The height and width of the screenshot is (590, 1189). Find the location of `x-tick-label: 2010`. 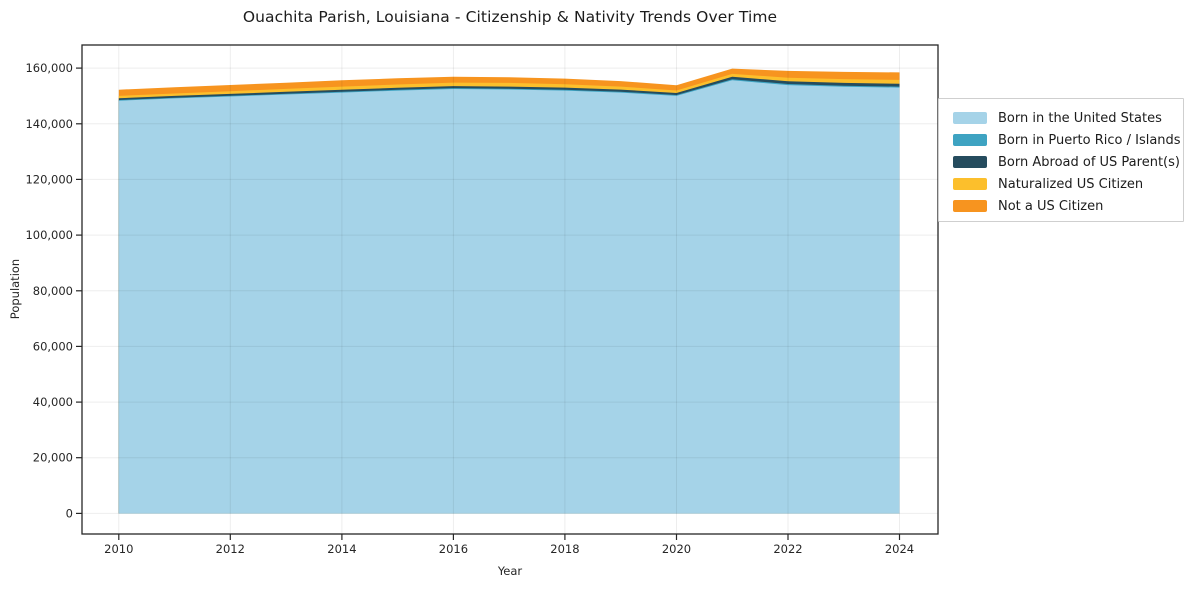

x-tick-label: 2010 is located at coordinates (118, 549).